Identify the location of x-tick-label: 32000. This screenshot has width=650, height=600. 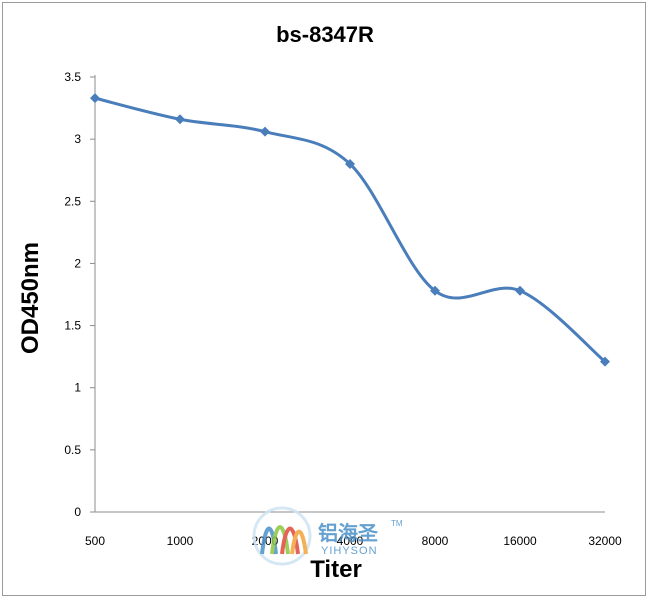
(605, 541).